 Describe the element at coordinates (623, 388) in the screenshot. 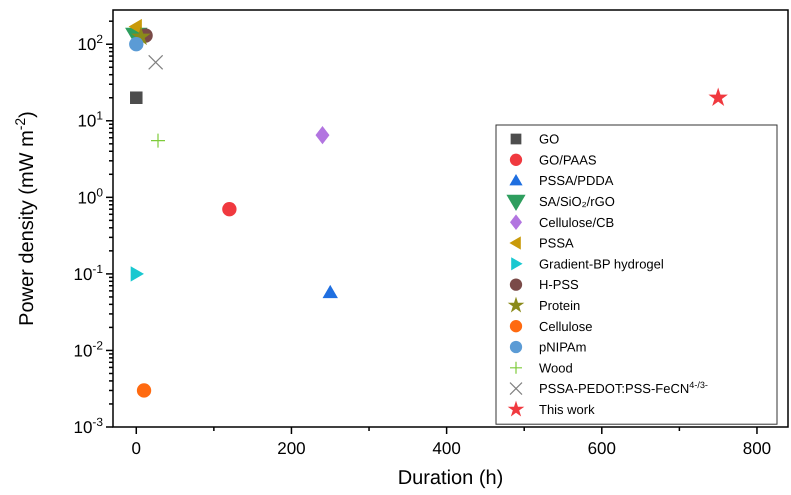

I see `legend-label: PSSA-PEDOT:PSS-FeCN$^{4-/3-}$` at that location.